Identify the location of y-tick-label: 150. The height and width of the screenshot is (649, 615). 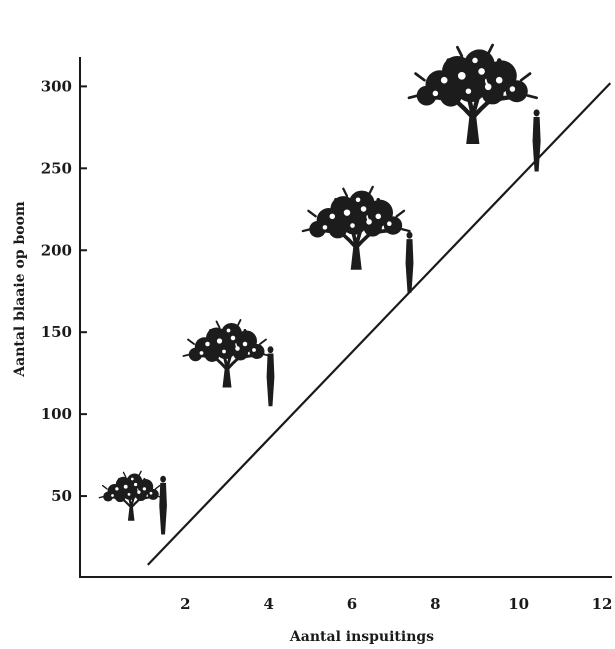
(56, 332).